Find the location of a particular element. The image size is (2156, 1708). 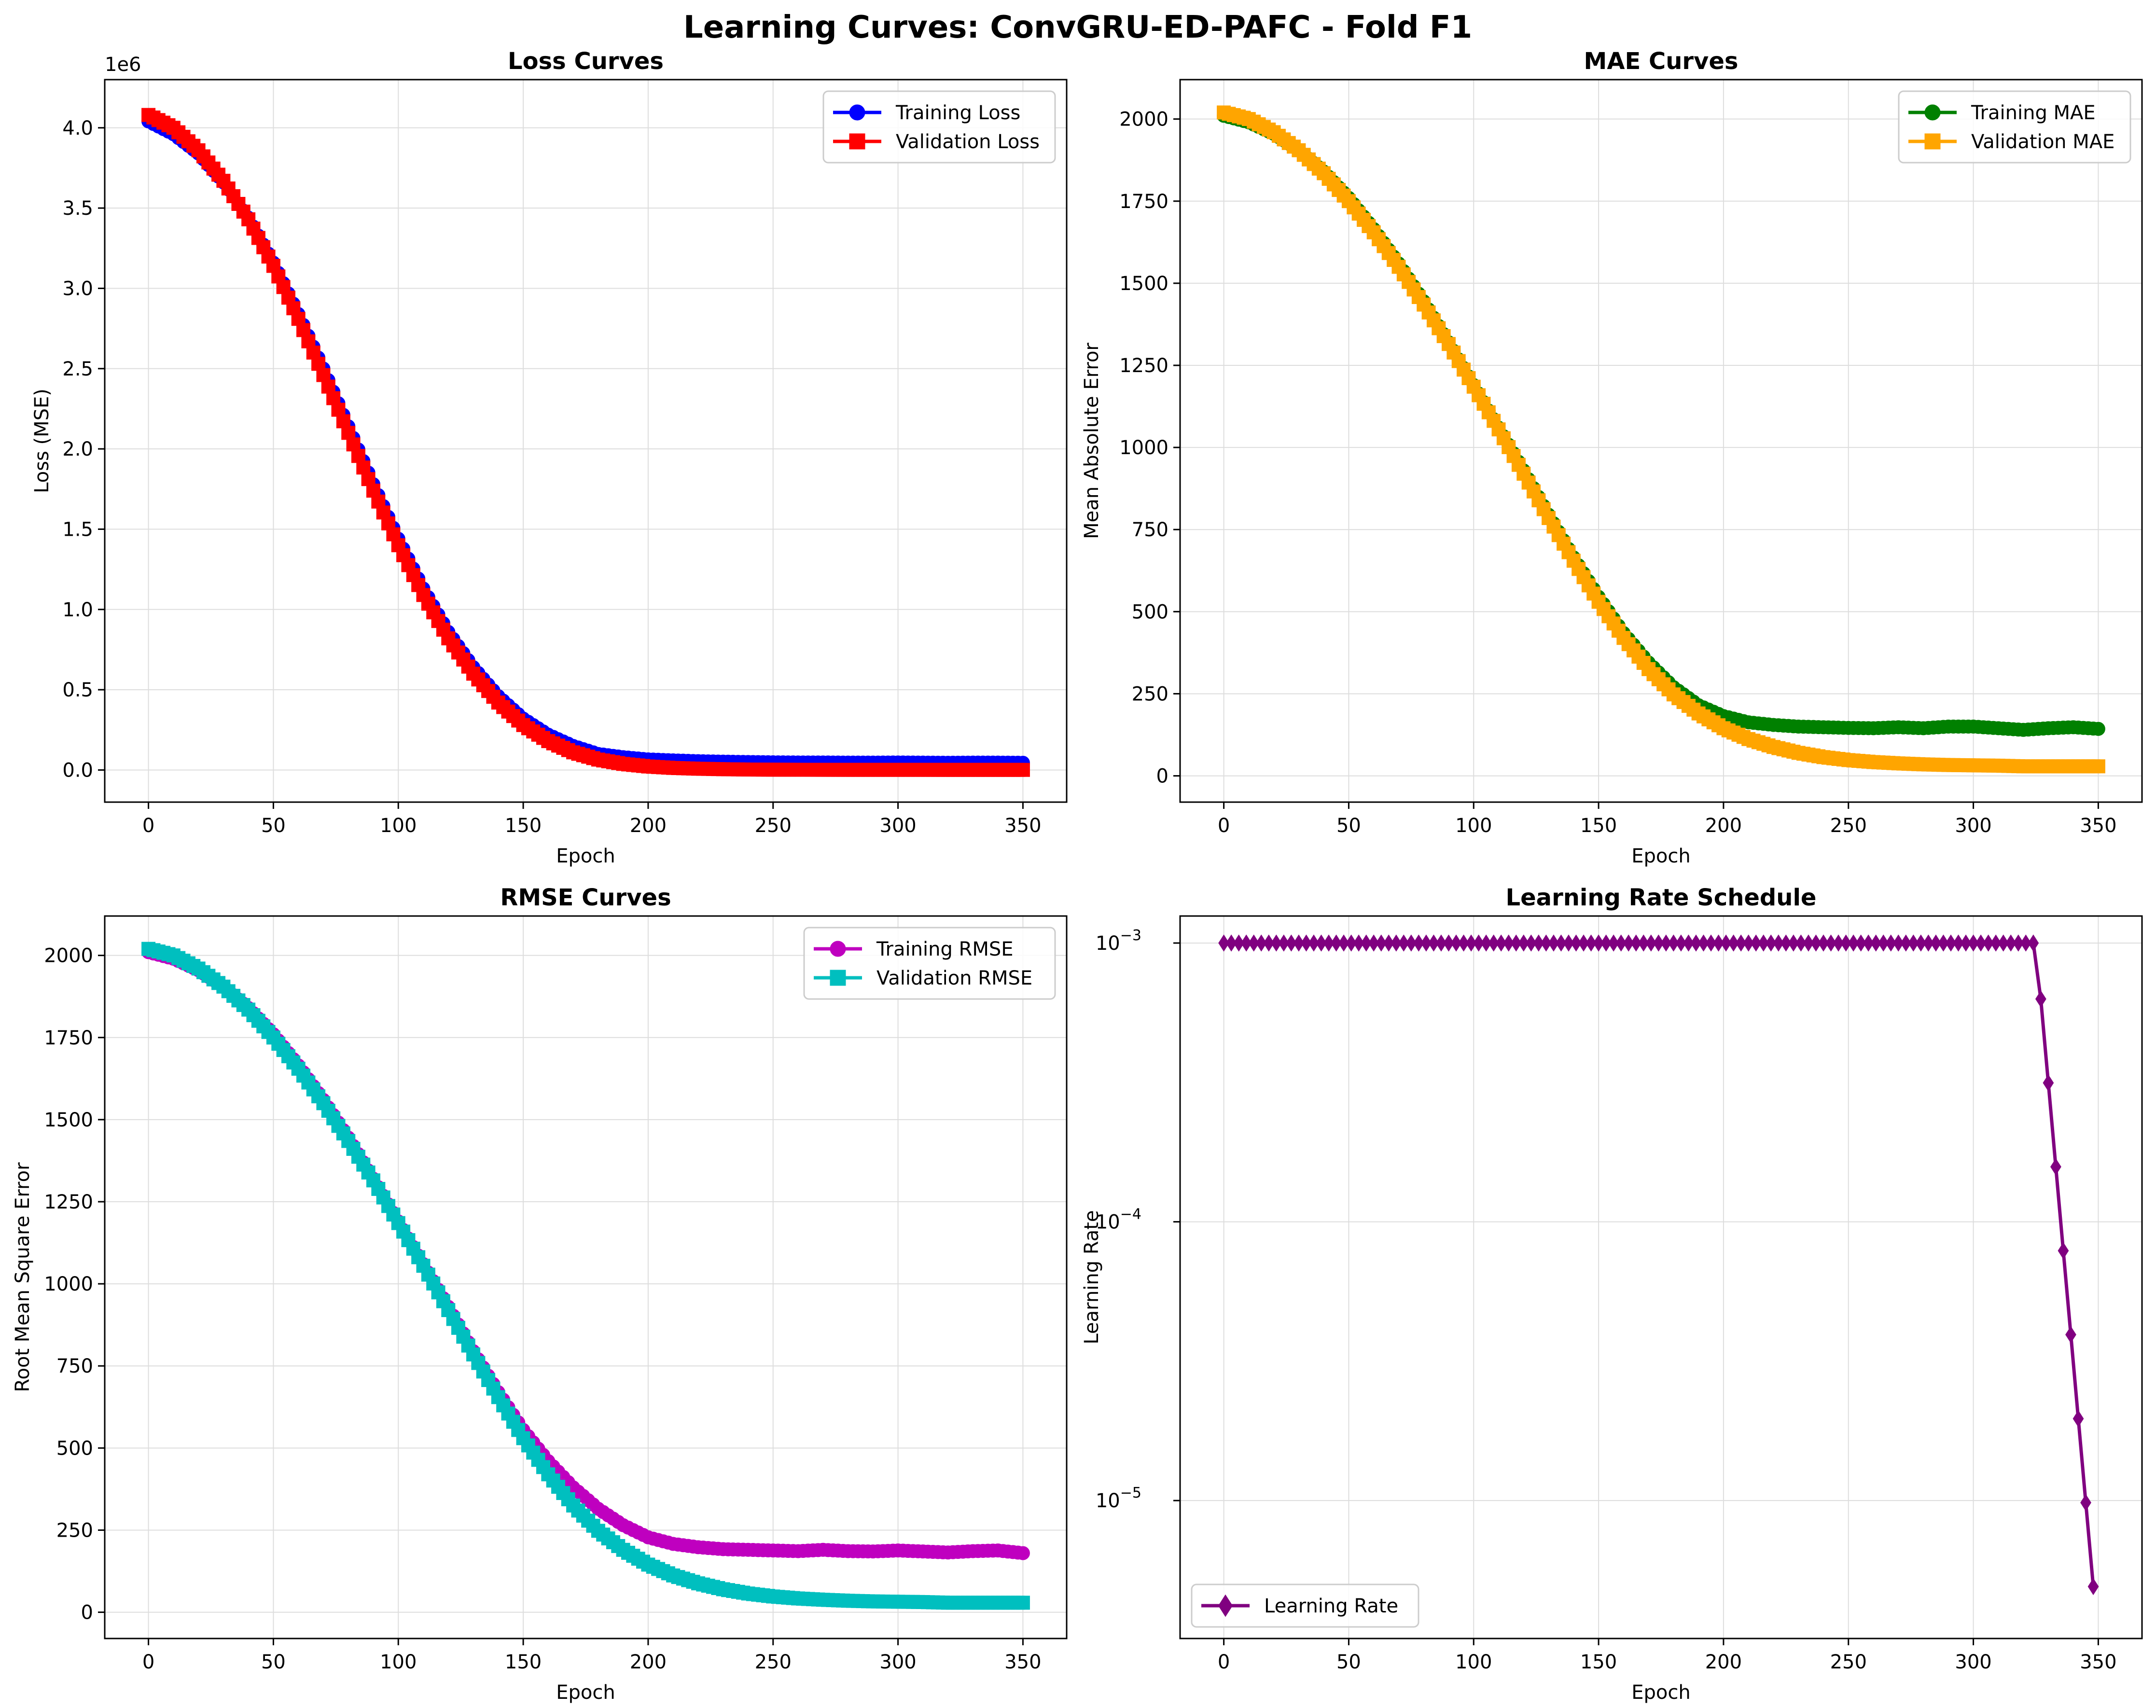

legend-item: Training Loss is located at coordinates (926, 113).